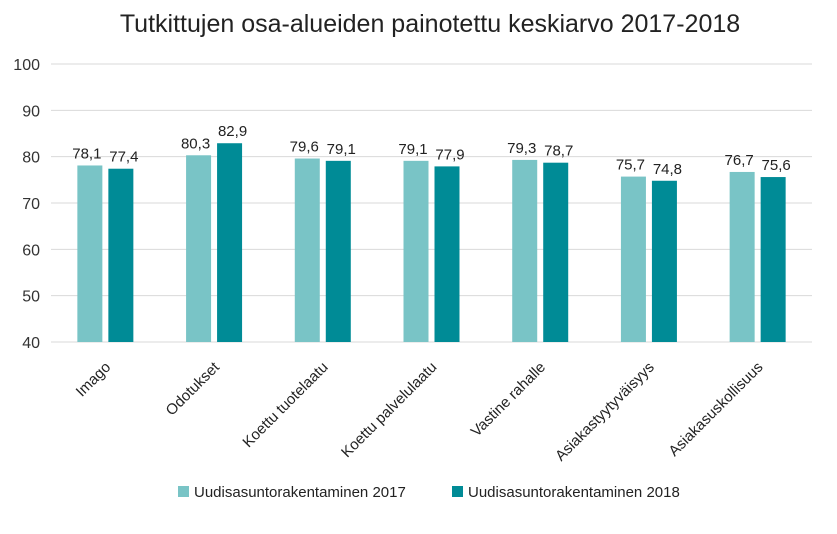  I want to click on y-axis-ticks: 40 50 60 70 80 90 100, so click(26, 204).